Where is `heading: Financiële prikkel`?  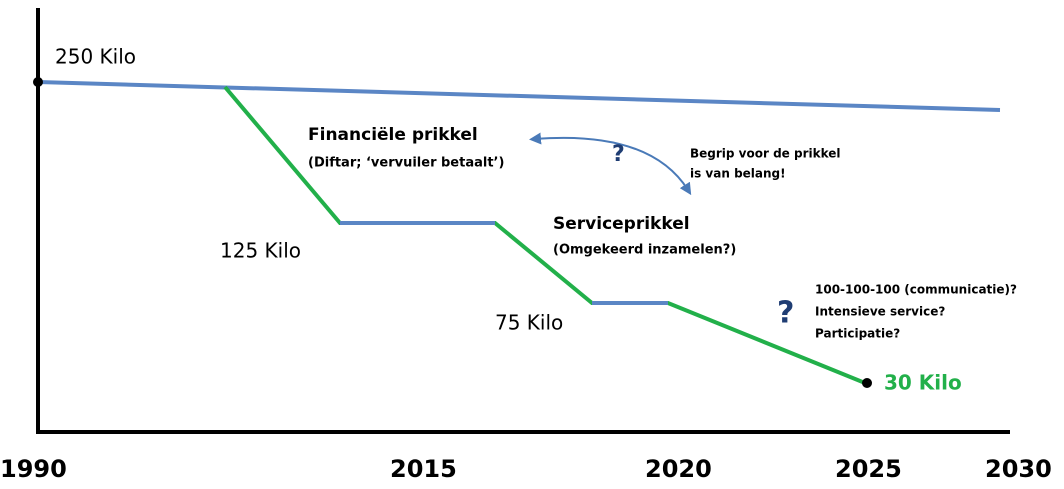 heading: Financiële prikkel is located at coordinates (393, 135).